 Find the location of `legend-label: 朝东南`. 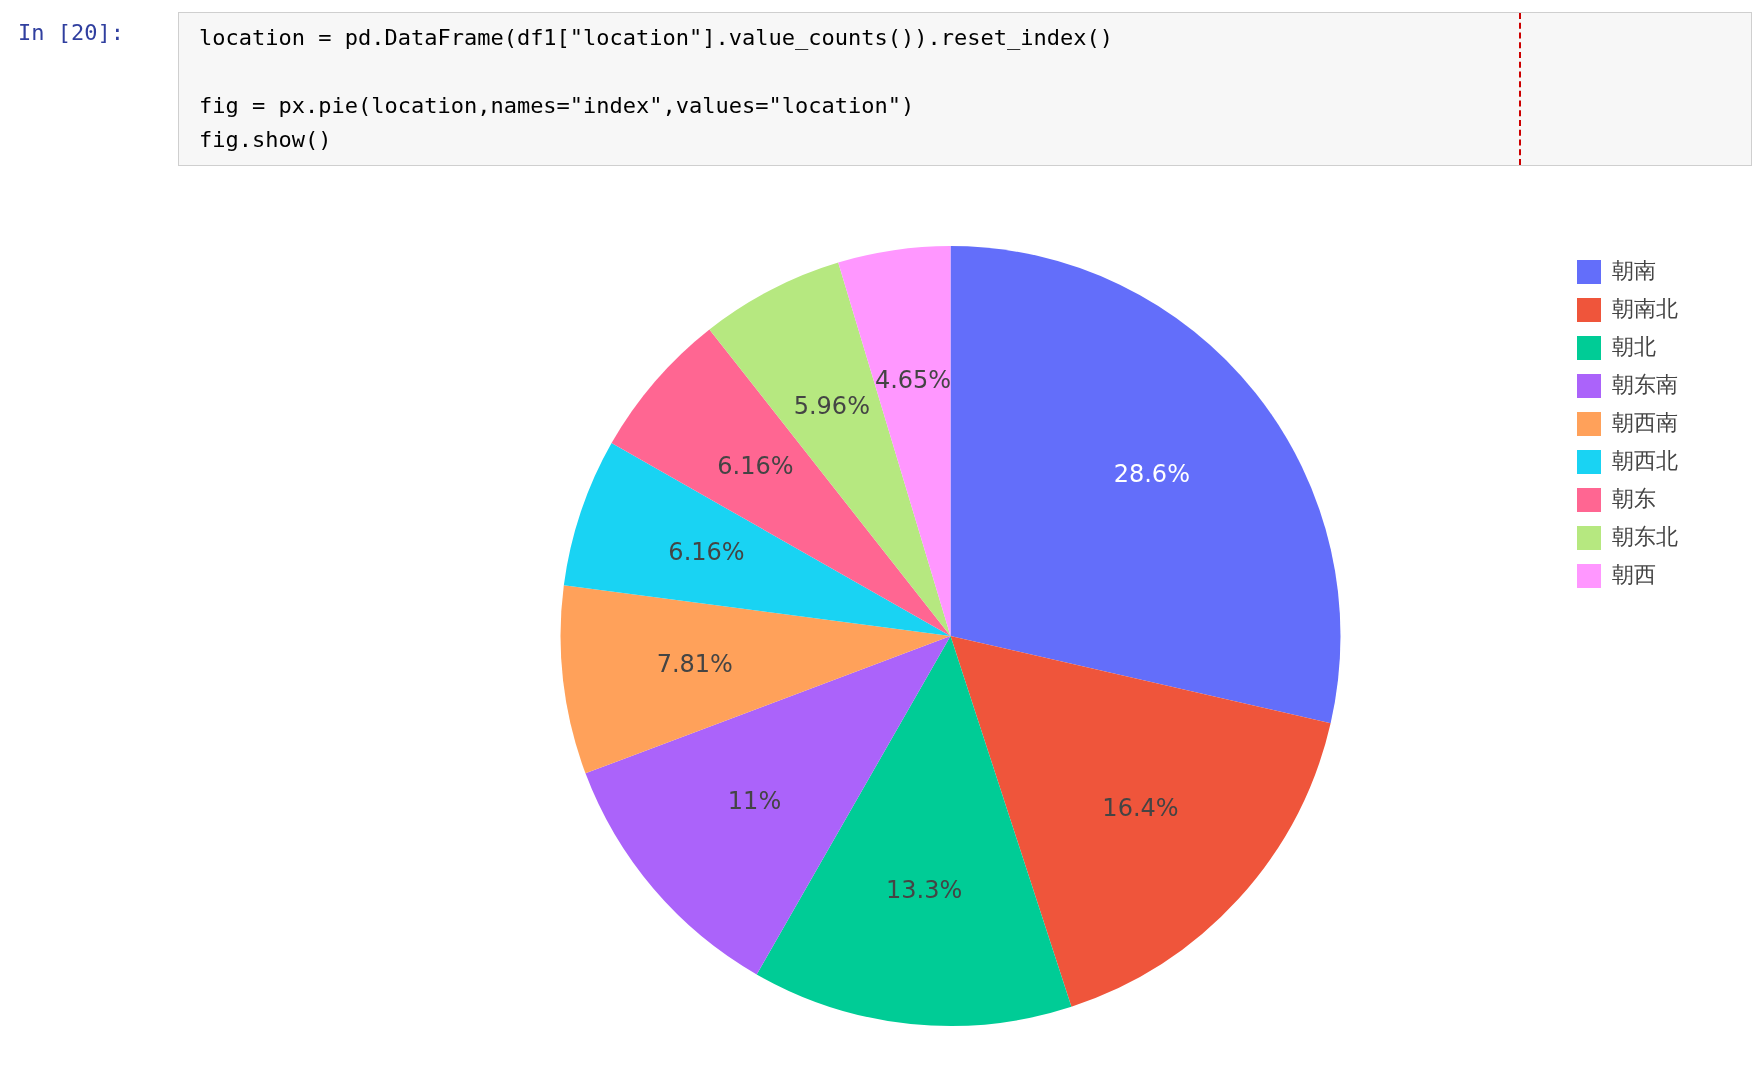

legend-label: 朝东南 is located at coordinates (1645, 384).